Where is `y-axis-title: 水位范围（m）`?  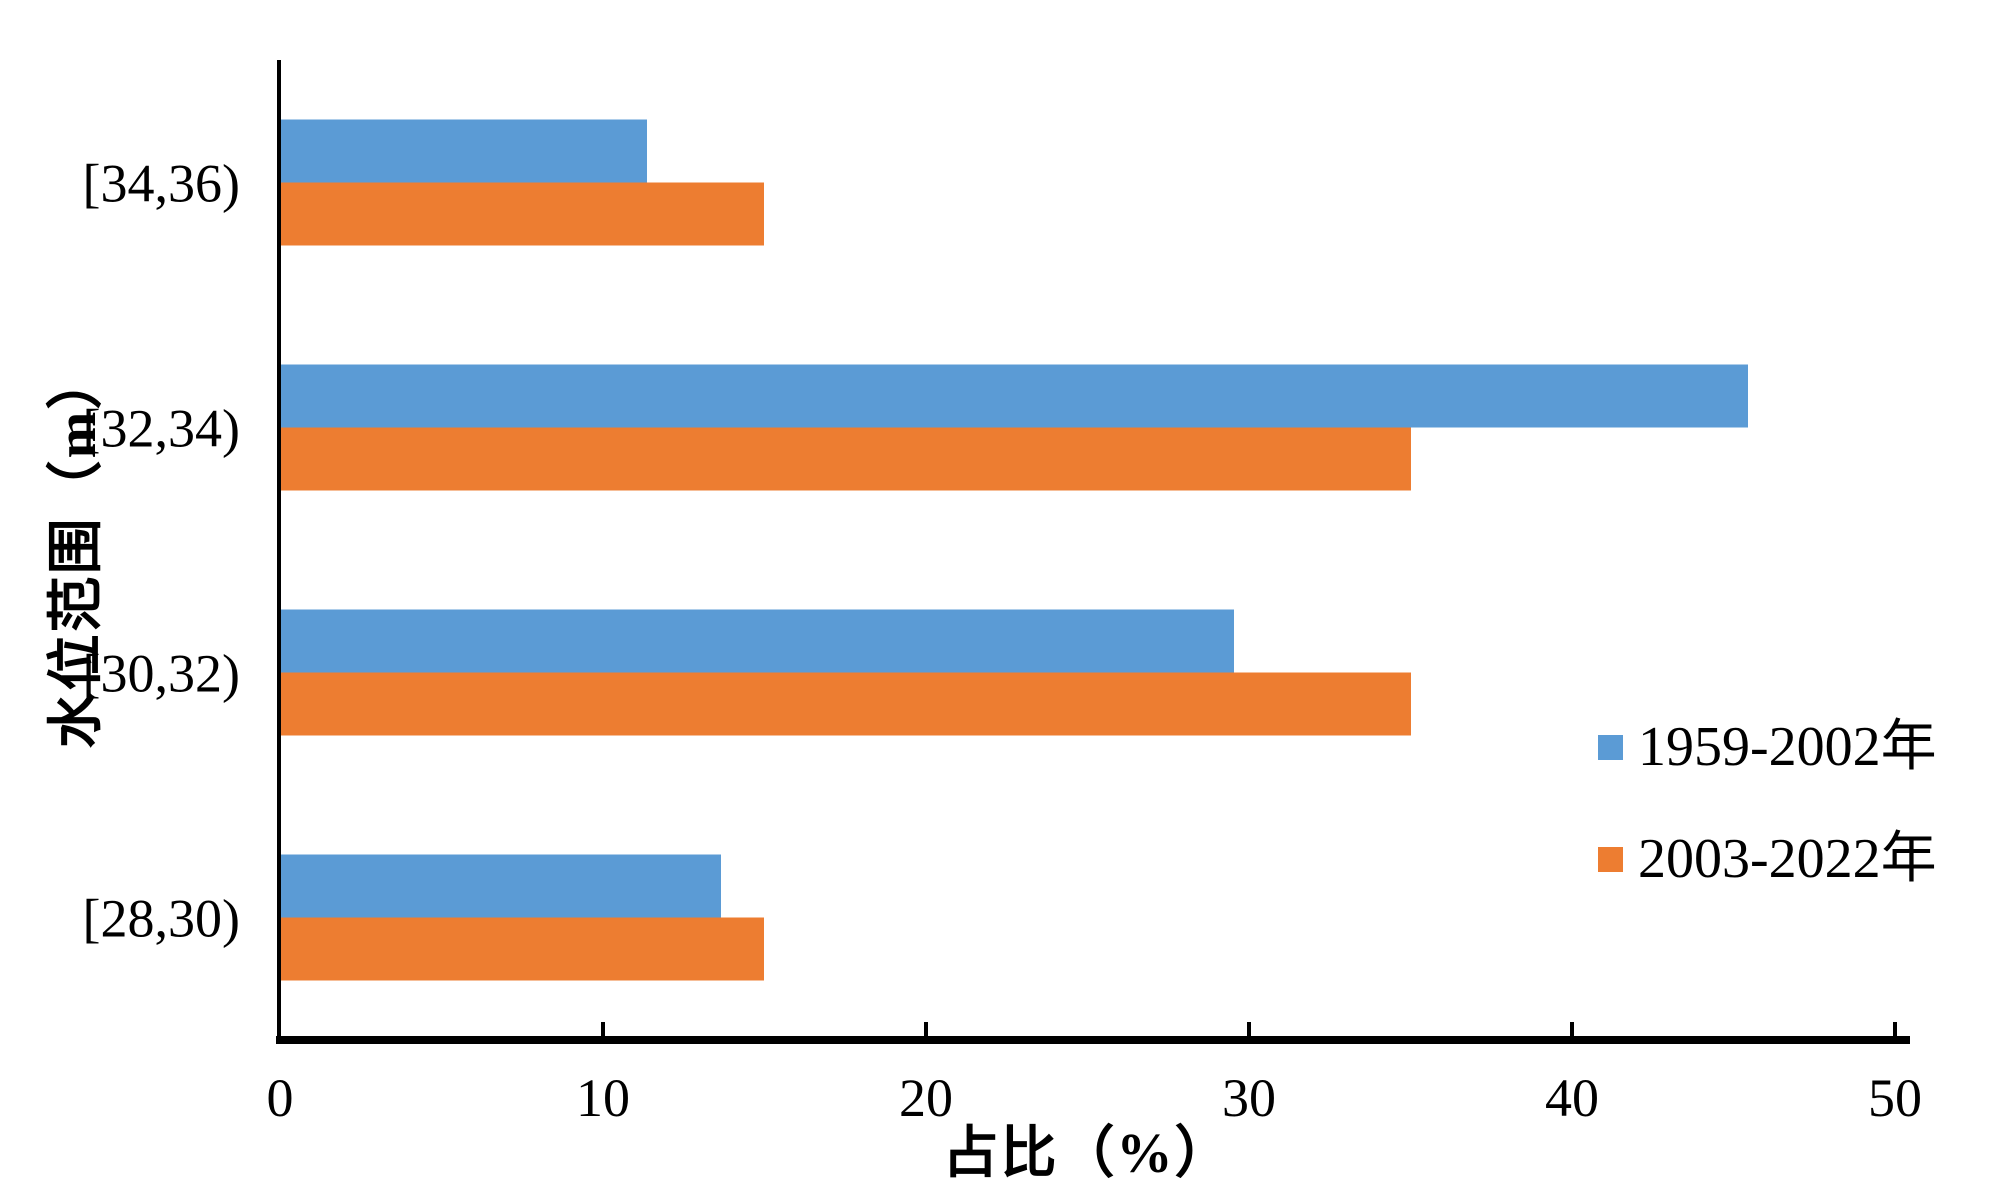 y-axis-title: 水位范围（m） is located at coordinates (76, 550).